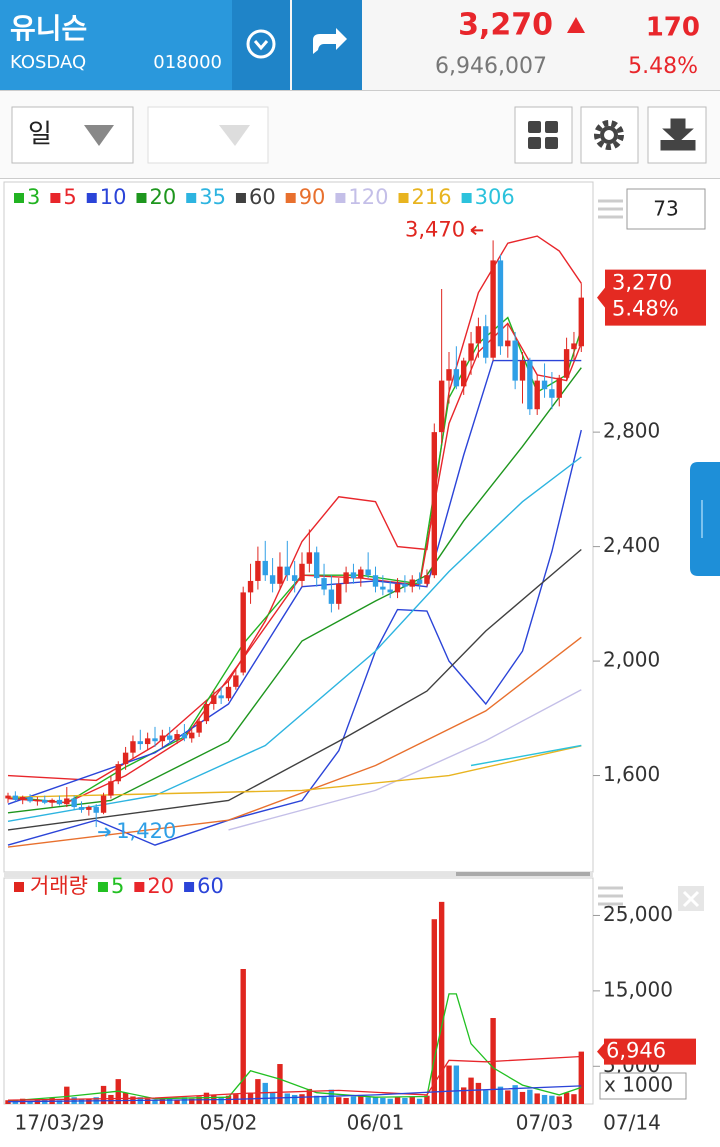  I want to click on select-arrow, so click(234, 135).